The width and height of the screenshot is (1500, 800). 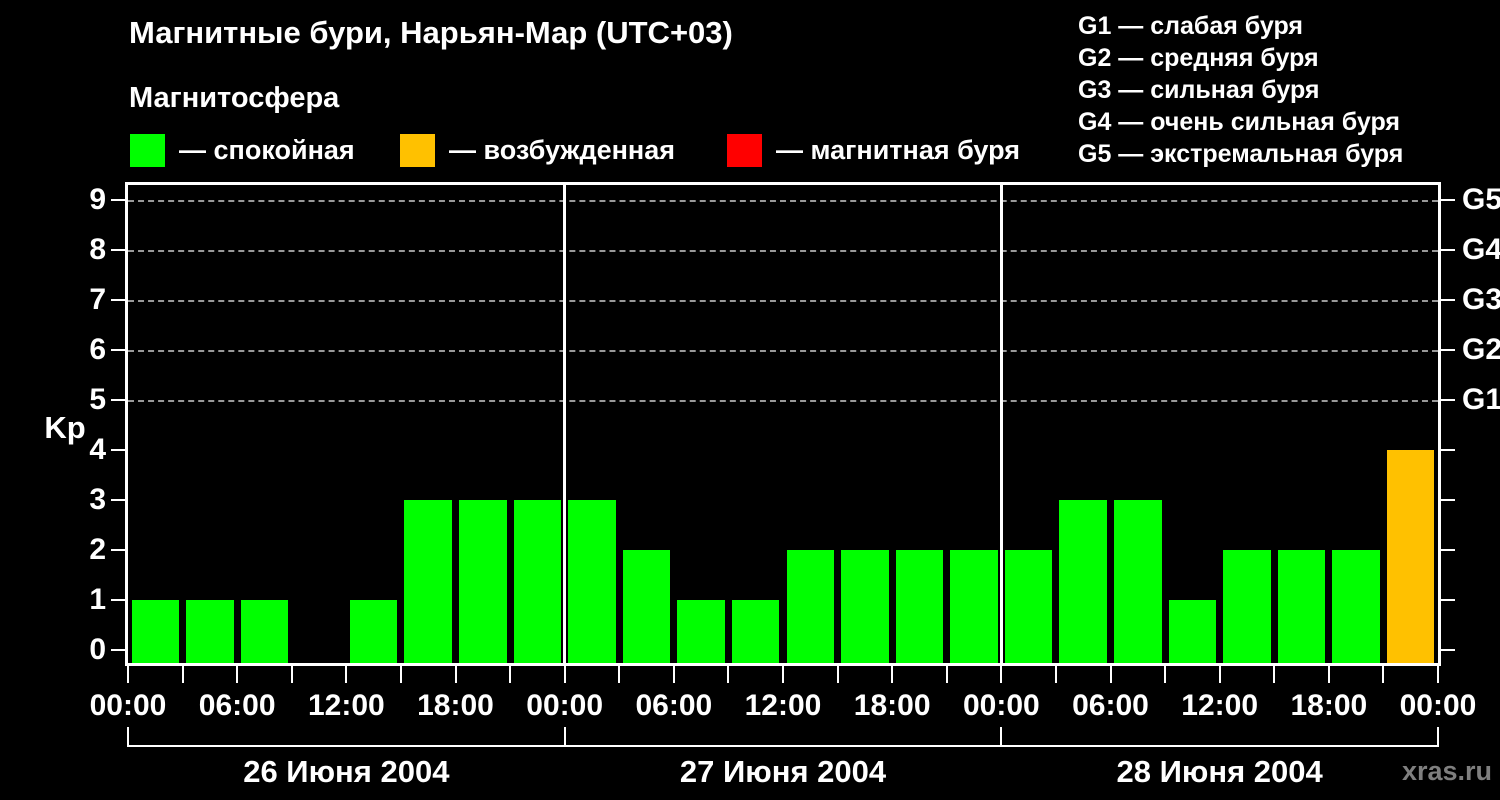 I want to click on kp-bar-day3-slot6, so click(x=1301, y=606).